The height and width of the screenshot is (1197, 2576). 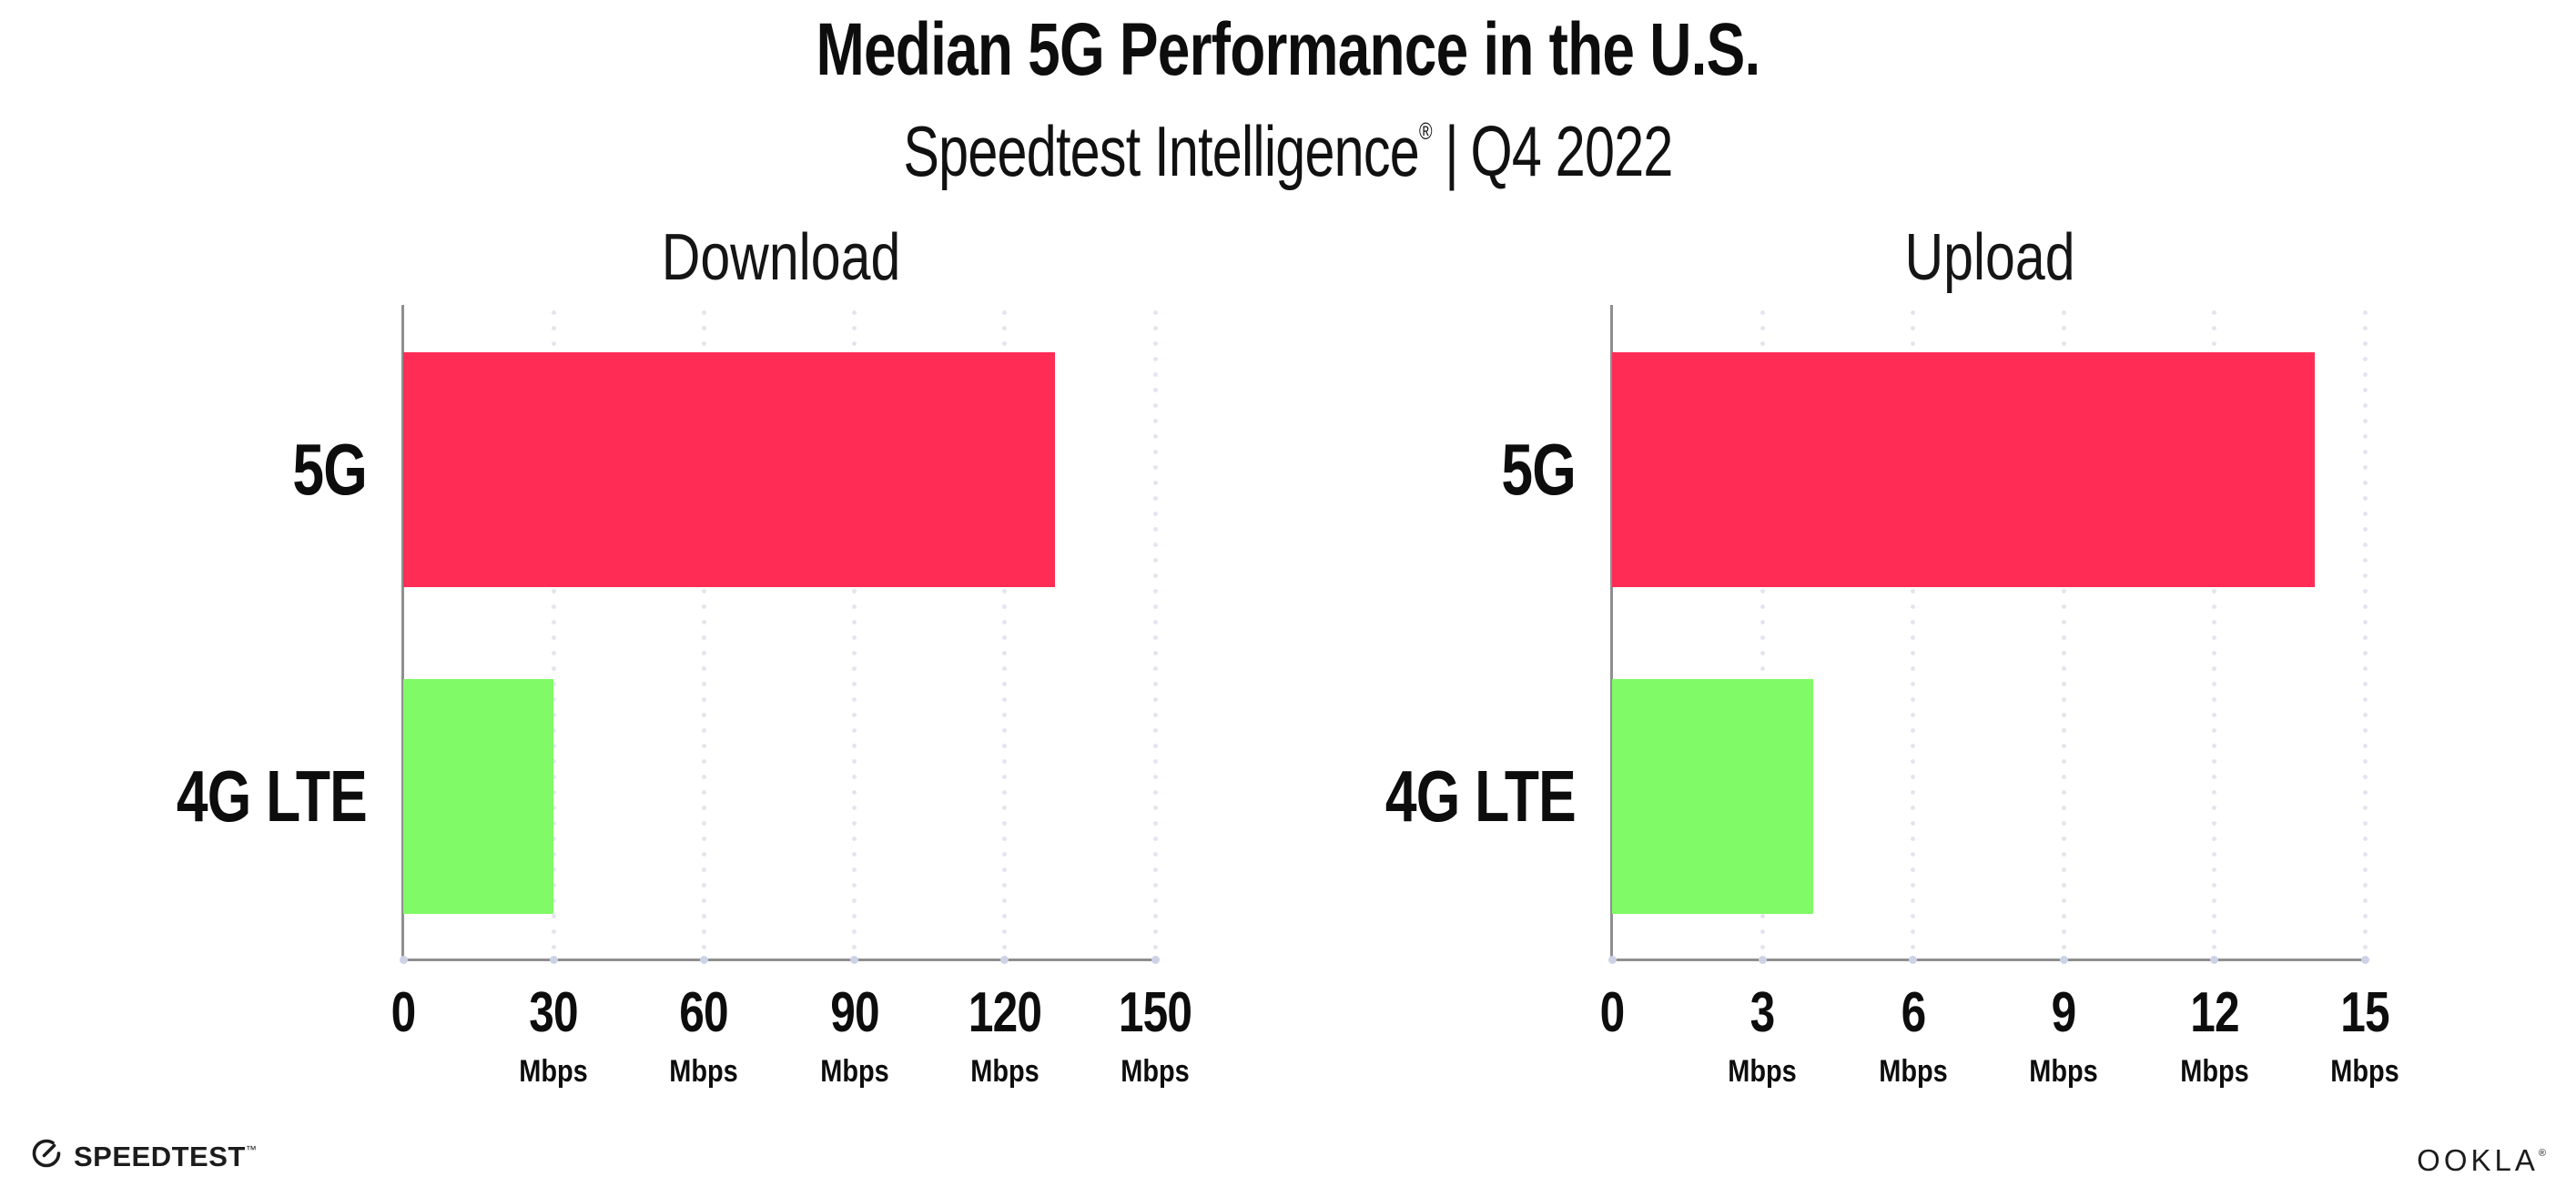 What do you see at coordinates (553, 1035) in the screenshot?
I see `x-tick: 30 Mbps` at bounding box center [553, 1035].